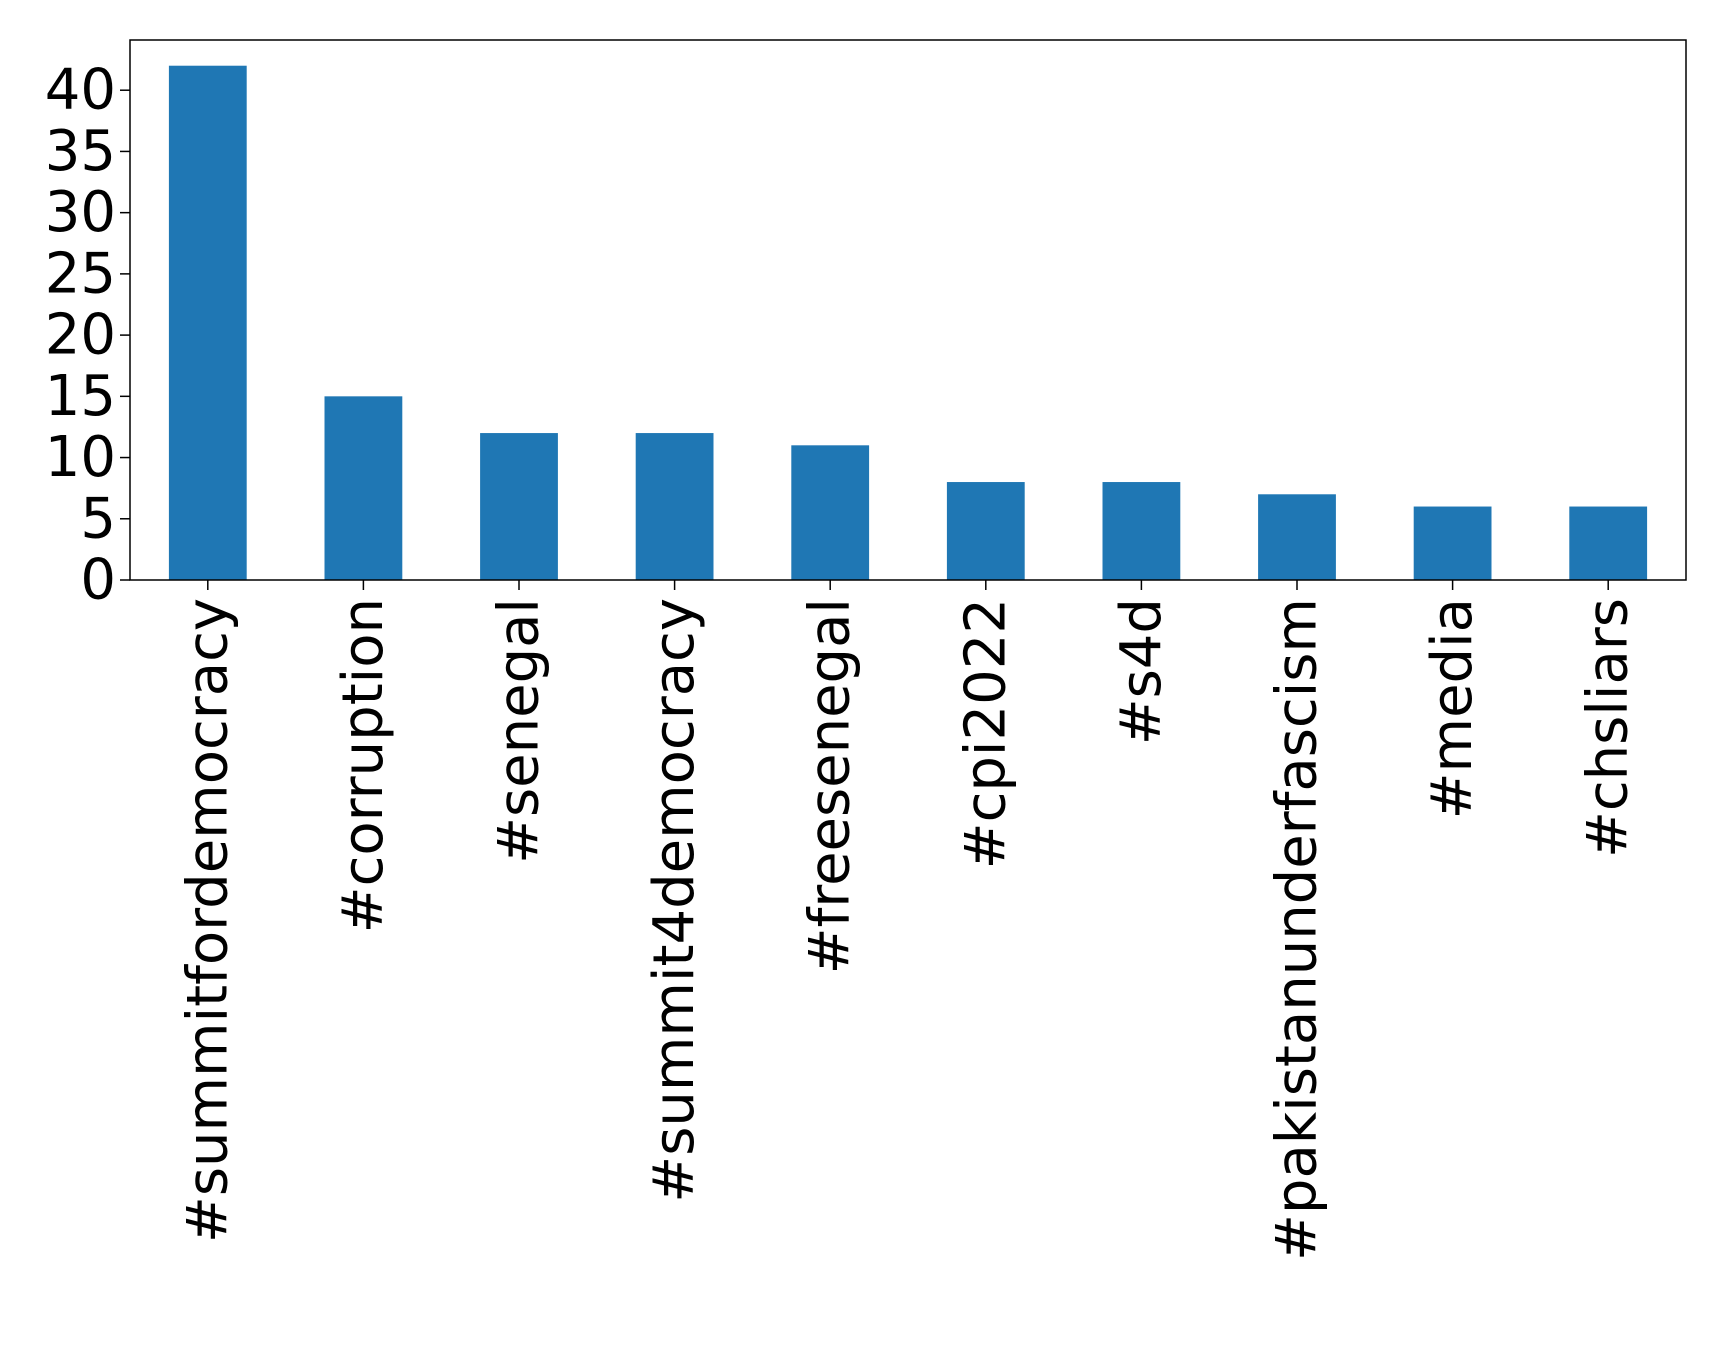  Describe the element at coordinates (1608, 728) in the screenshot. I see `x-tick-label: #chsliars` at that location.